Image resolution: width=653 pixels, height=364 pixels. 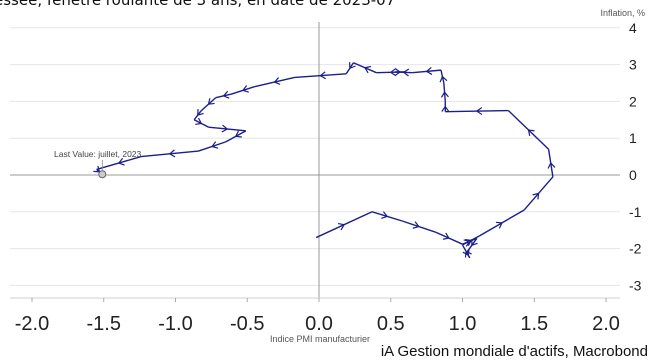 I want to click on x-tick-label: -0.5, so click(x=247, y=324).